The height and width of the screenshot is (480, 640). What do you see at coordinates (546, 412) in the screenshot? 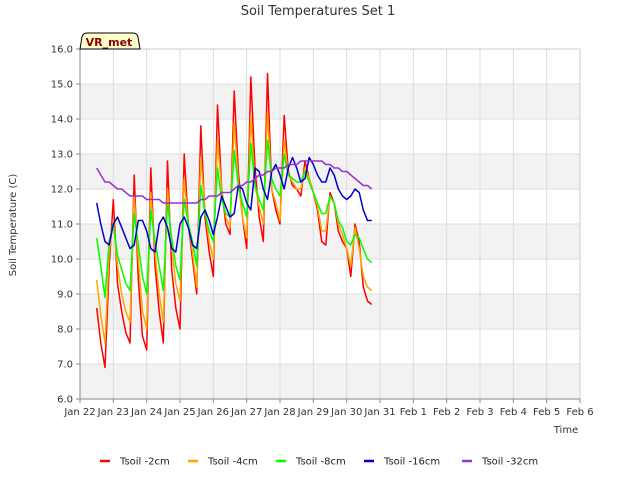
I see `x-tick-label: Feb 5` at bounding box center [546, 412].